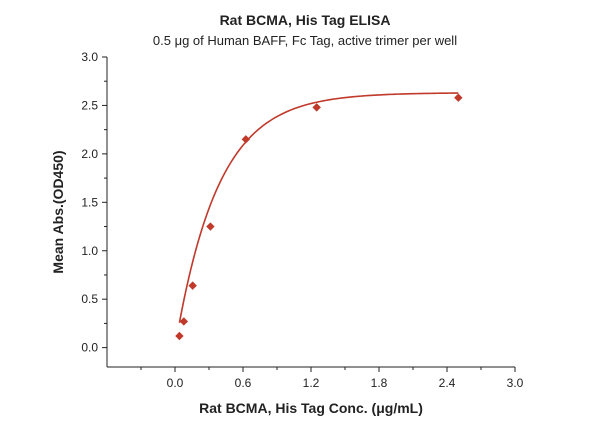 The image size is (599, 428). Describe the element at coordinates (305, 20) in the screenshot. I see `chart-title: Rat BCMA, His Tag ELISA` at that location.